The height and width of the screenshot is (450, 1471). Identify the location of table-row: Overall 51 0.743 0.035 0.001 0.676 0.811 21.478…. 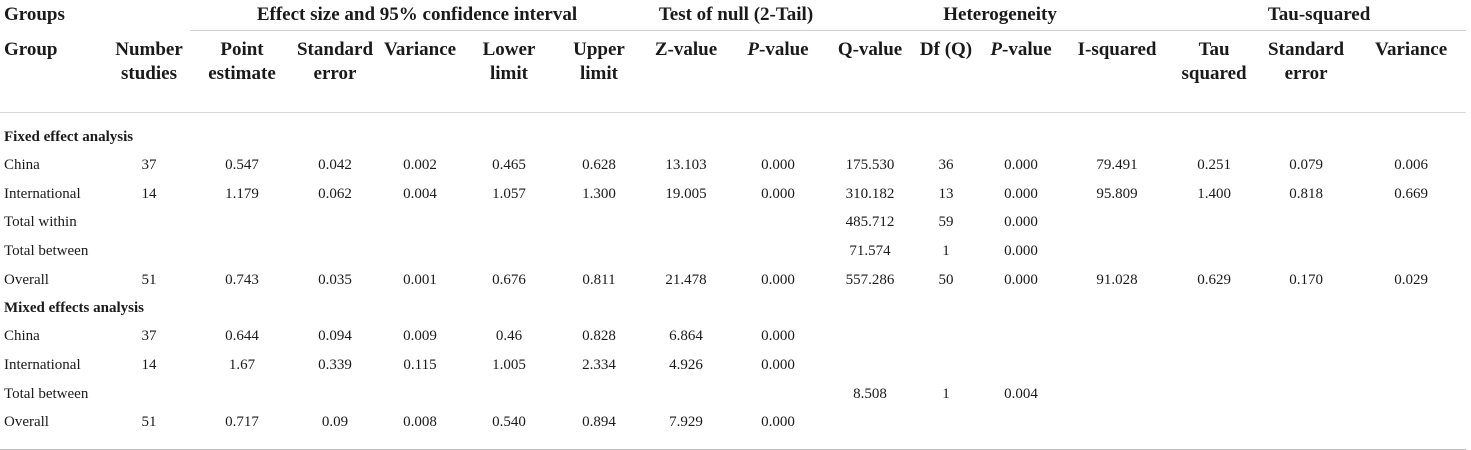
(733, 280).